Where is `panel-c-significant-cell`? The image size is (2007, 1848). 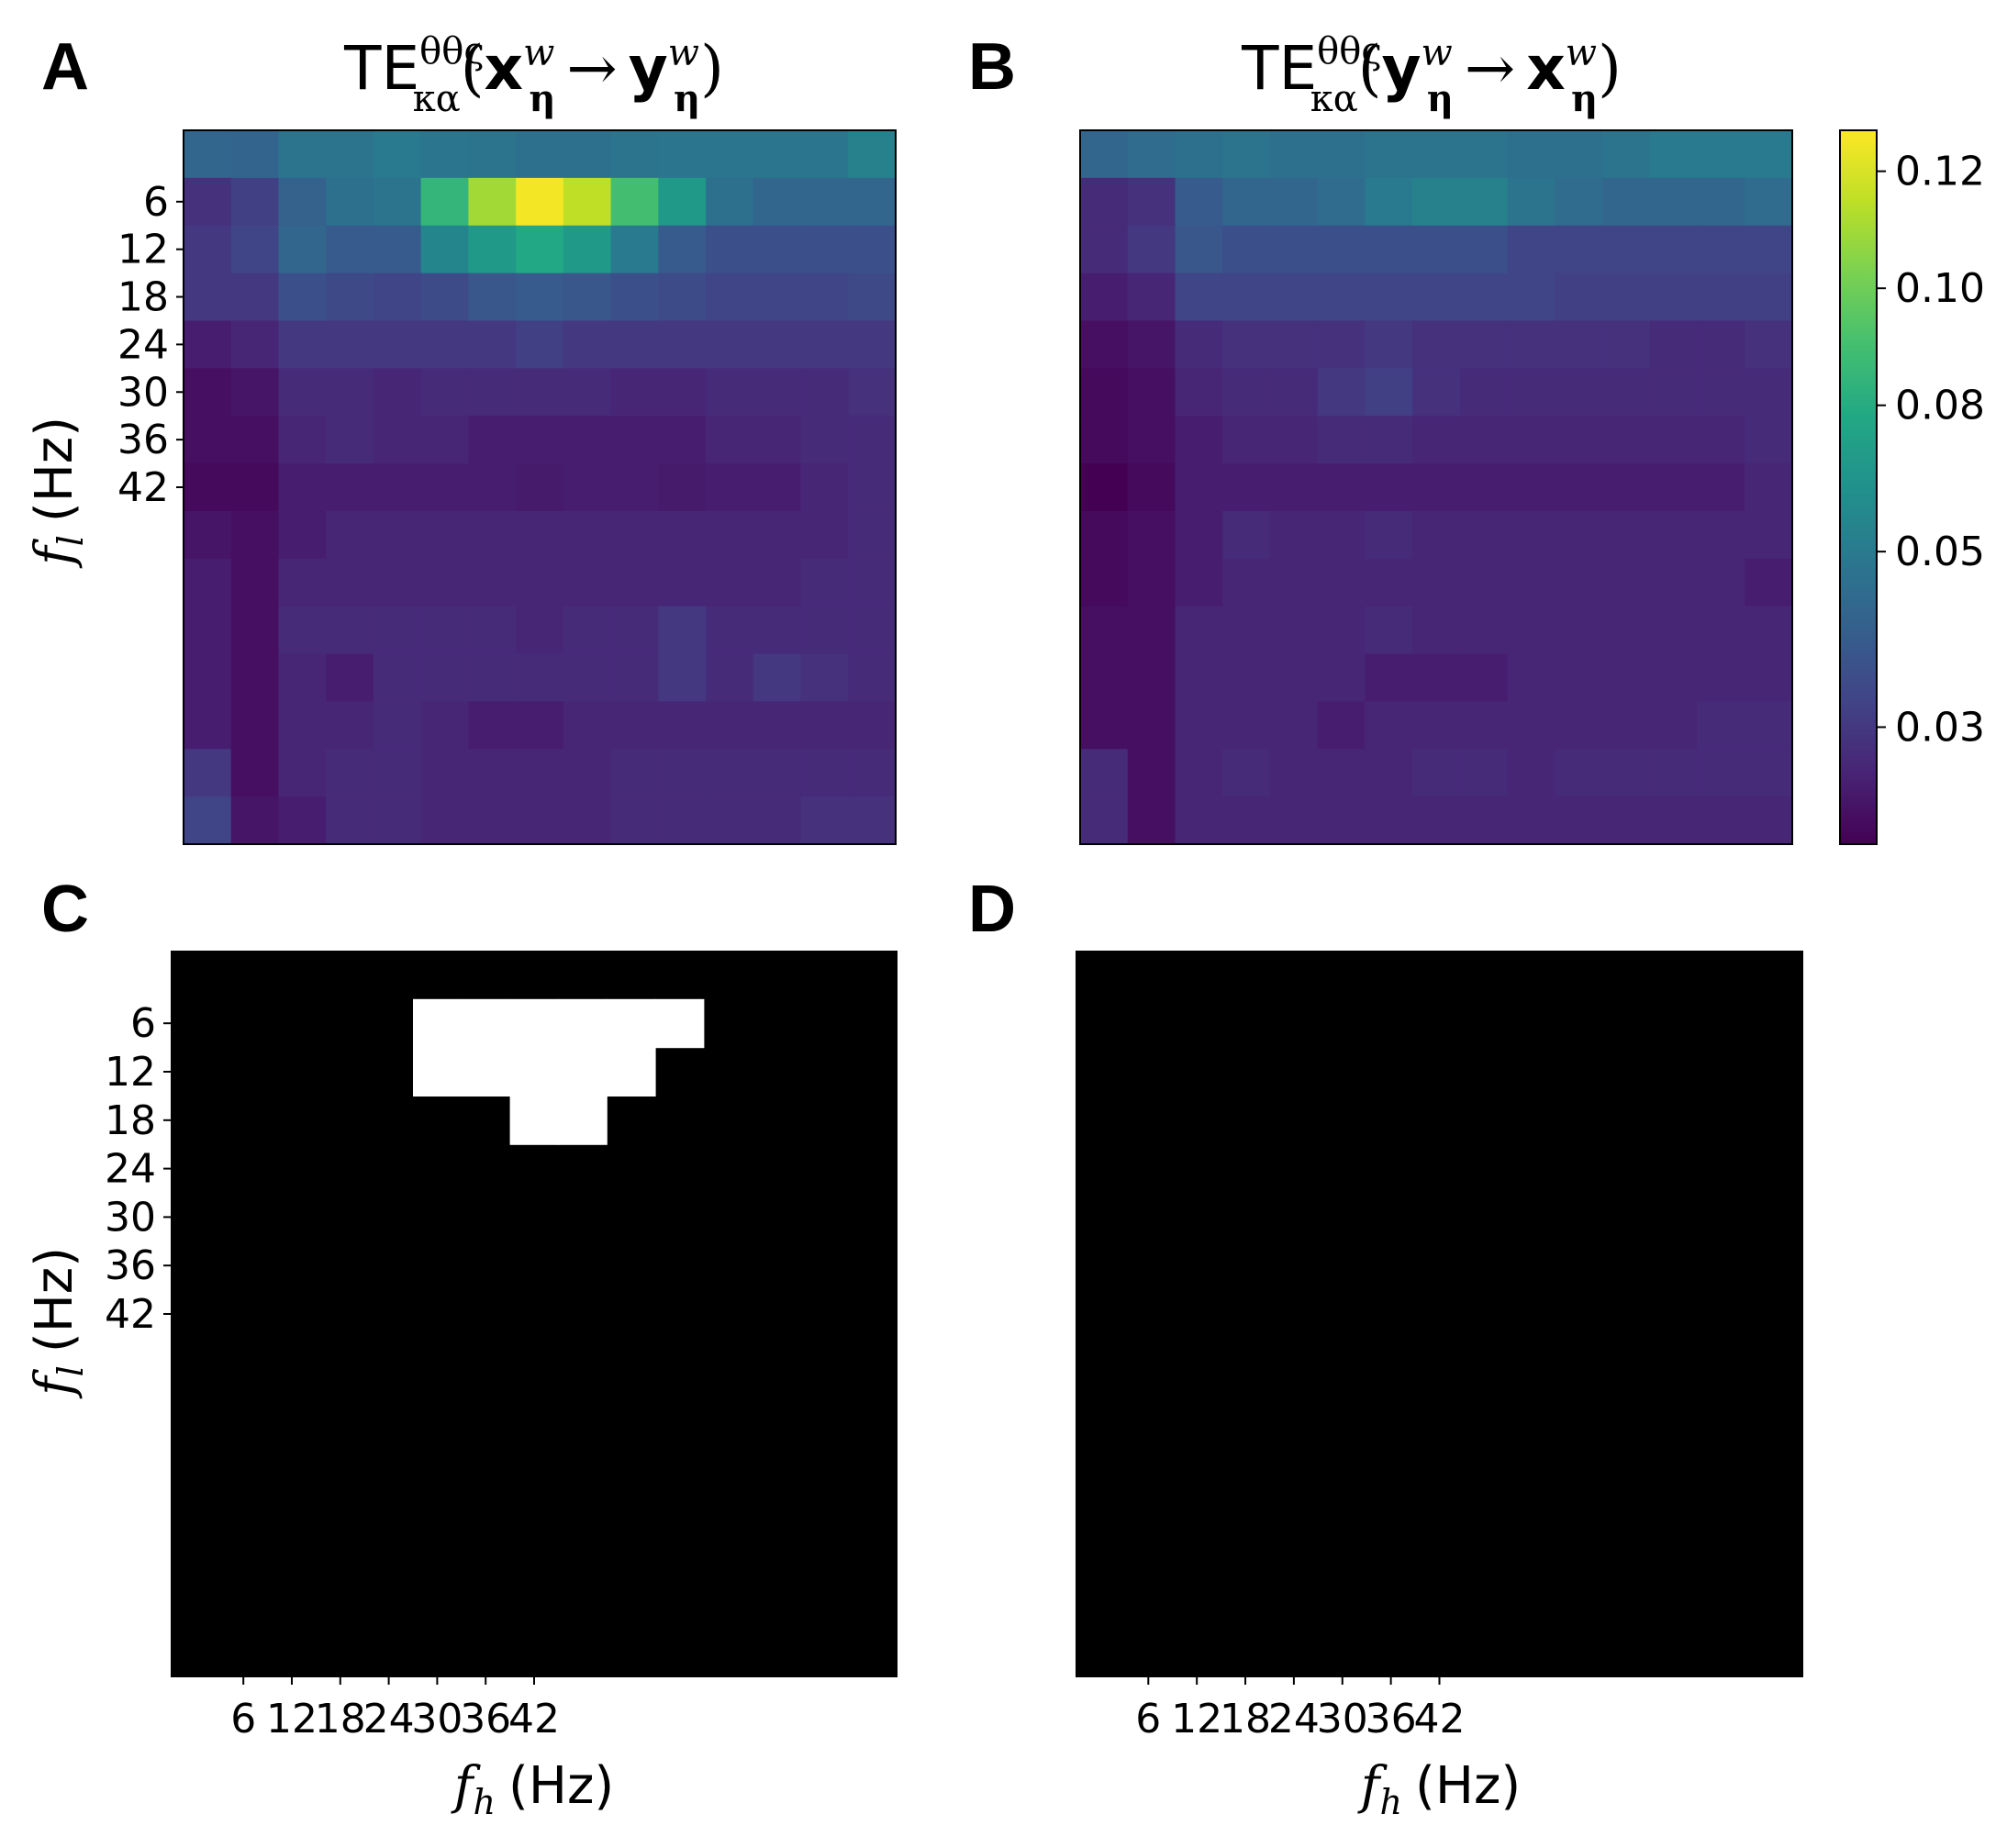
panel-c-significant-cell is located at coordinates (583, 1120).